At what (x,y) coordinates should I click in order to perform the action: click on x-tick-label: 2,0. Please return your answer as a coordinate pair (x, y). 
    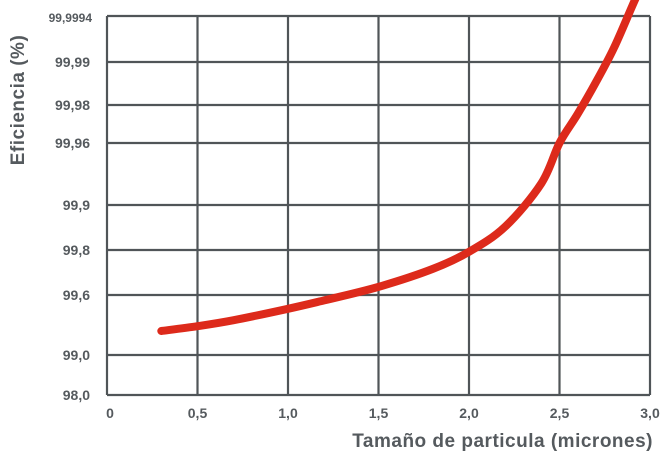
    Looking at the image, I should click on (469, 413).